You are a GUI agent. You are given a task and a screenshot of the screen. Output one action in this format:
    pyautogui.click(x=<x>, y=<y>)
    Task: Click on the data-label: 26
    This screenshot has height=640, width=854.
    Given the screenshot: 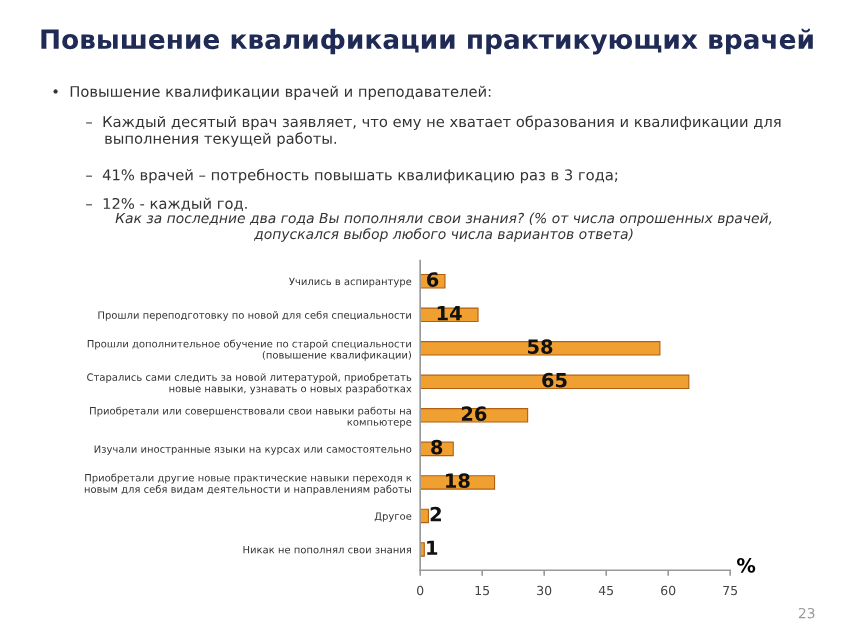 What is the action you would take?
    pyautogui.click(x=474, y=413)
    